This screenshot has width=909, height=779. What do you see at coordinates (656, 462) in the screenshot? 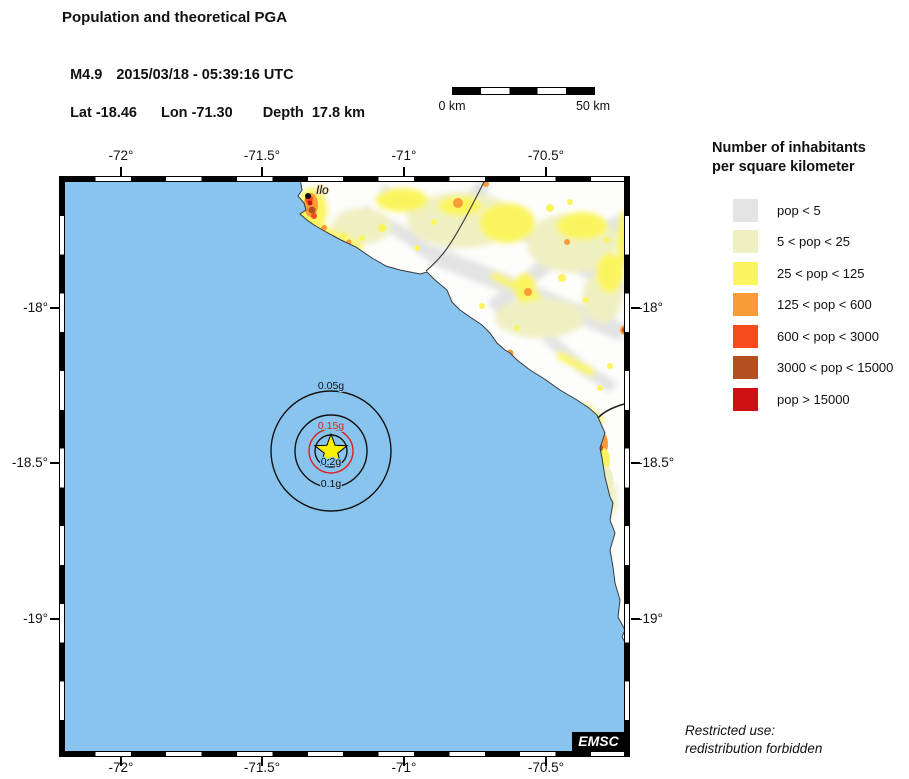
I see `lat-label-right: -18.5°` at bounding box center [656, 462].